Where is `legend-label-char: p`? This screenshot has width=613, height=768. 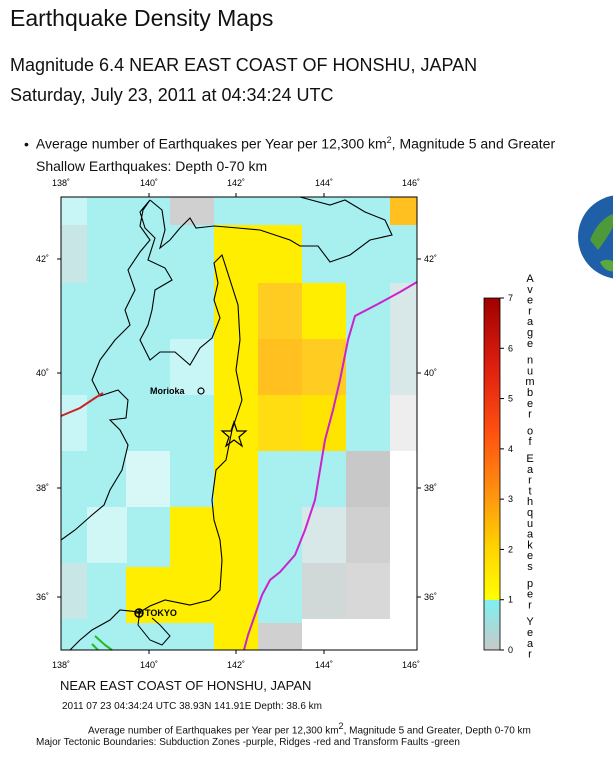 legend-label-char: p is located at coordinates (530, 584).